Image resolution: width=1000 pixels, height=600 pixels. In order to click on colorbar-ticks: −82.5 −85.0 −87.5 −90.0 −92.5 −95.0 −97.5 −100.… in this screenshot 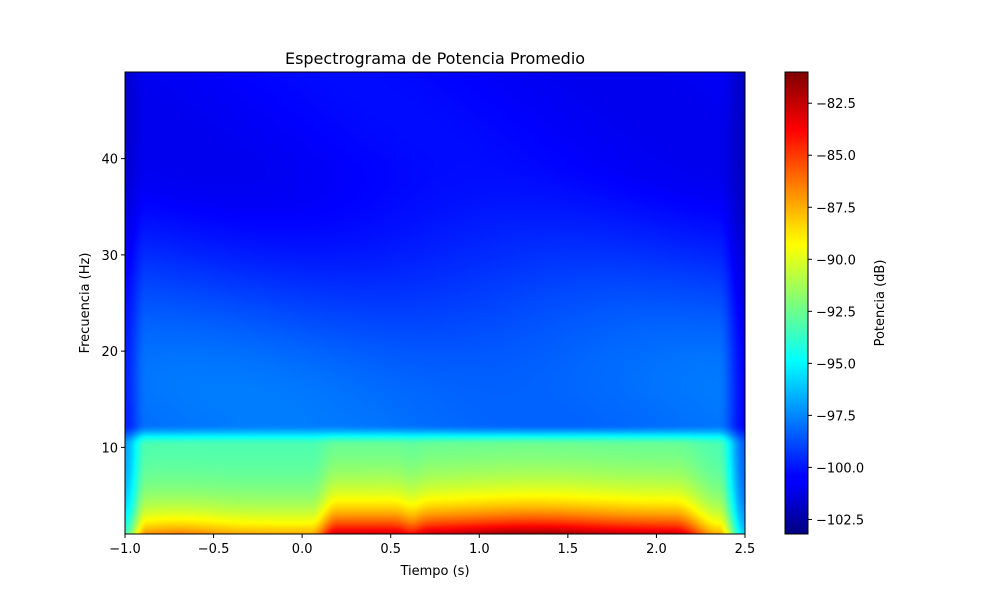, I will do `click(836, 312)`.